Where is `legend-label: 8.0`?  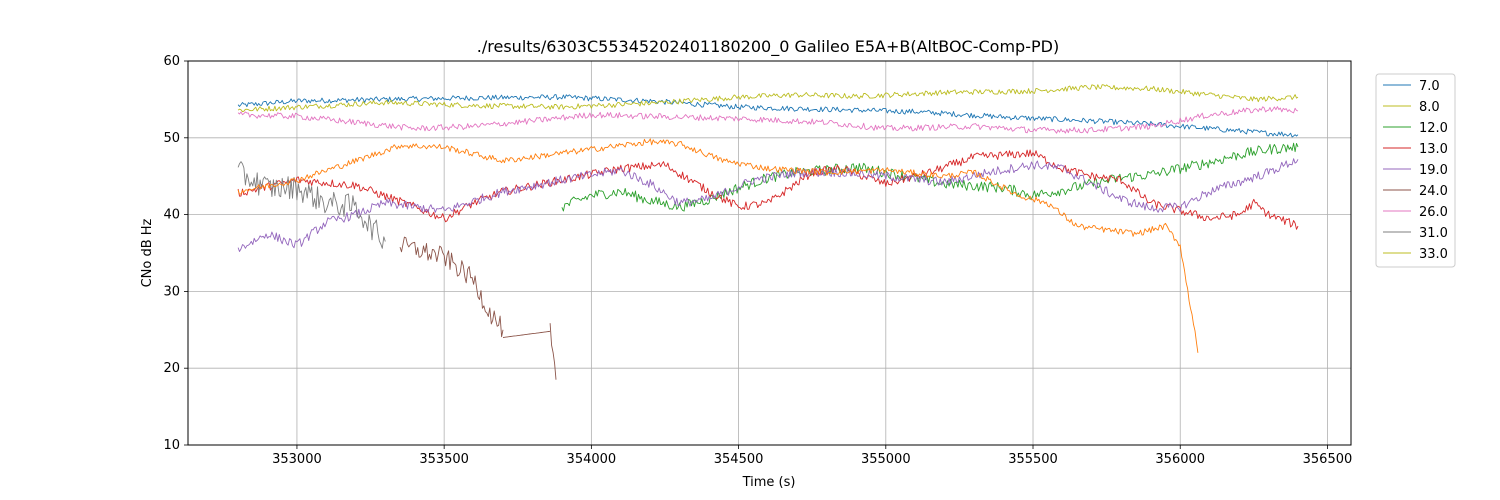
legend-label: 8.0 is located at coordinates (1429, 107).